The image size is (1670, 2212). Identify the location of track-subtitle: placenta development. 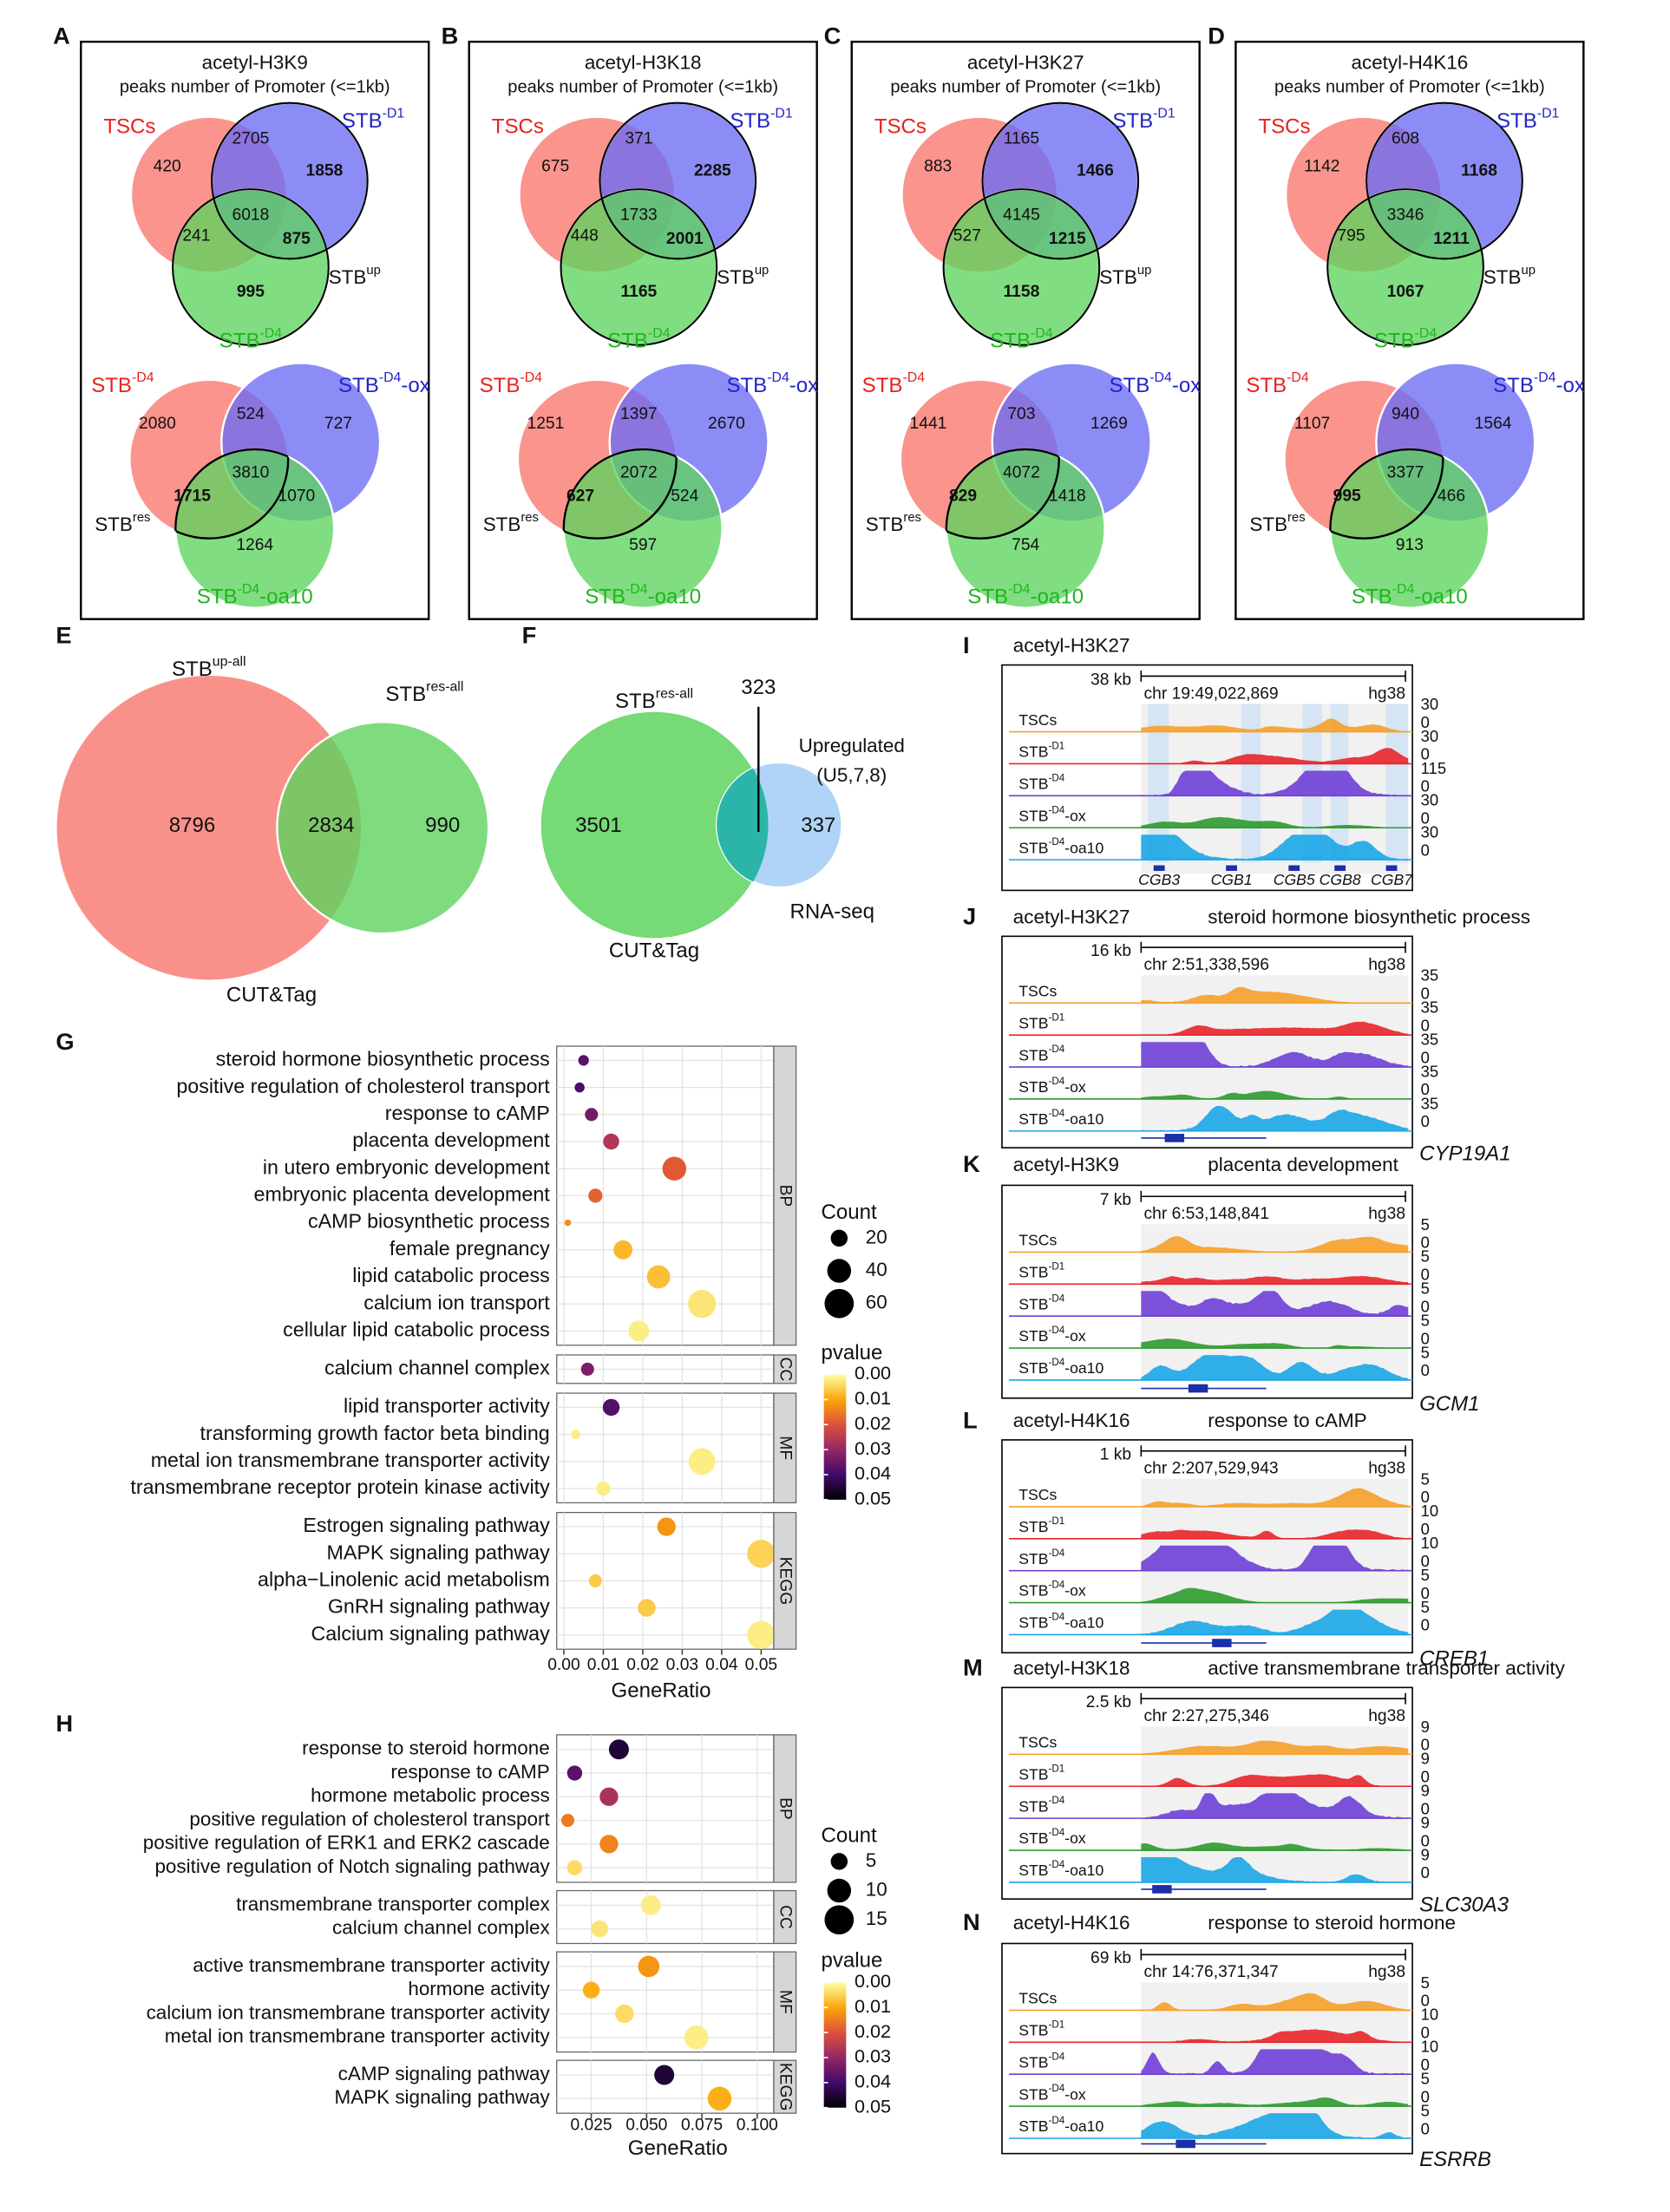
(1303, 1164).